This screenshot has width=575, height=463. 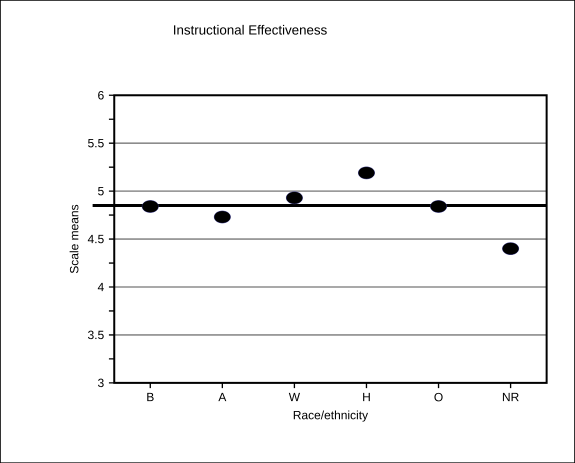 I want to click on y-tick-label: 6, so click(x=101, y=95).